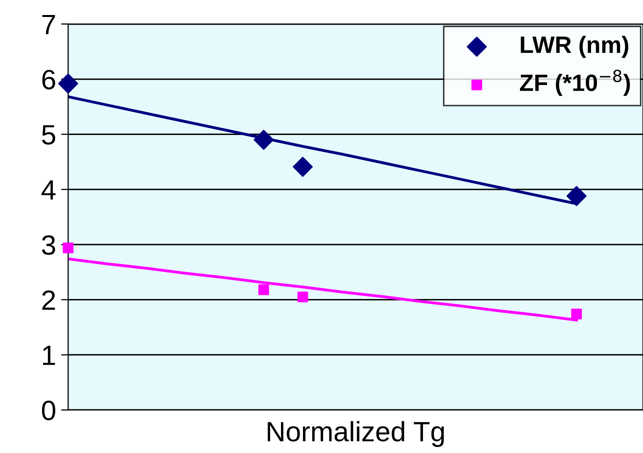 The height and width of the screenshot is (453, 643). I want to click on y-tick-label: 4, so click(49, 190).